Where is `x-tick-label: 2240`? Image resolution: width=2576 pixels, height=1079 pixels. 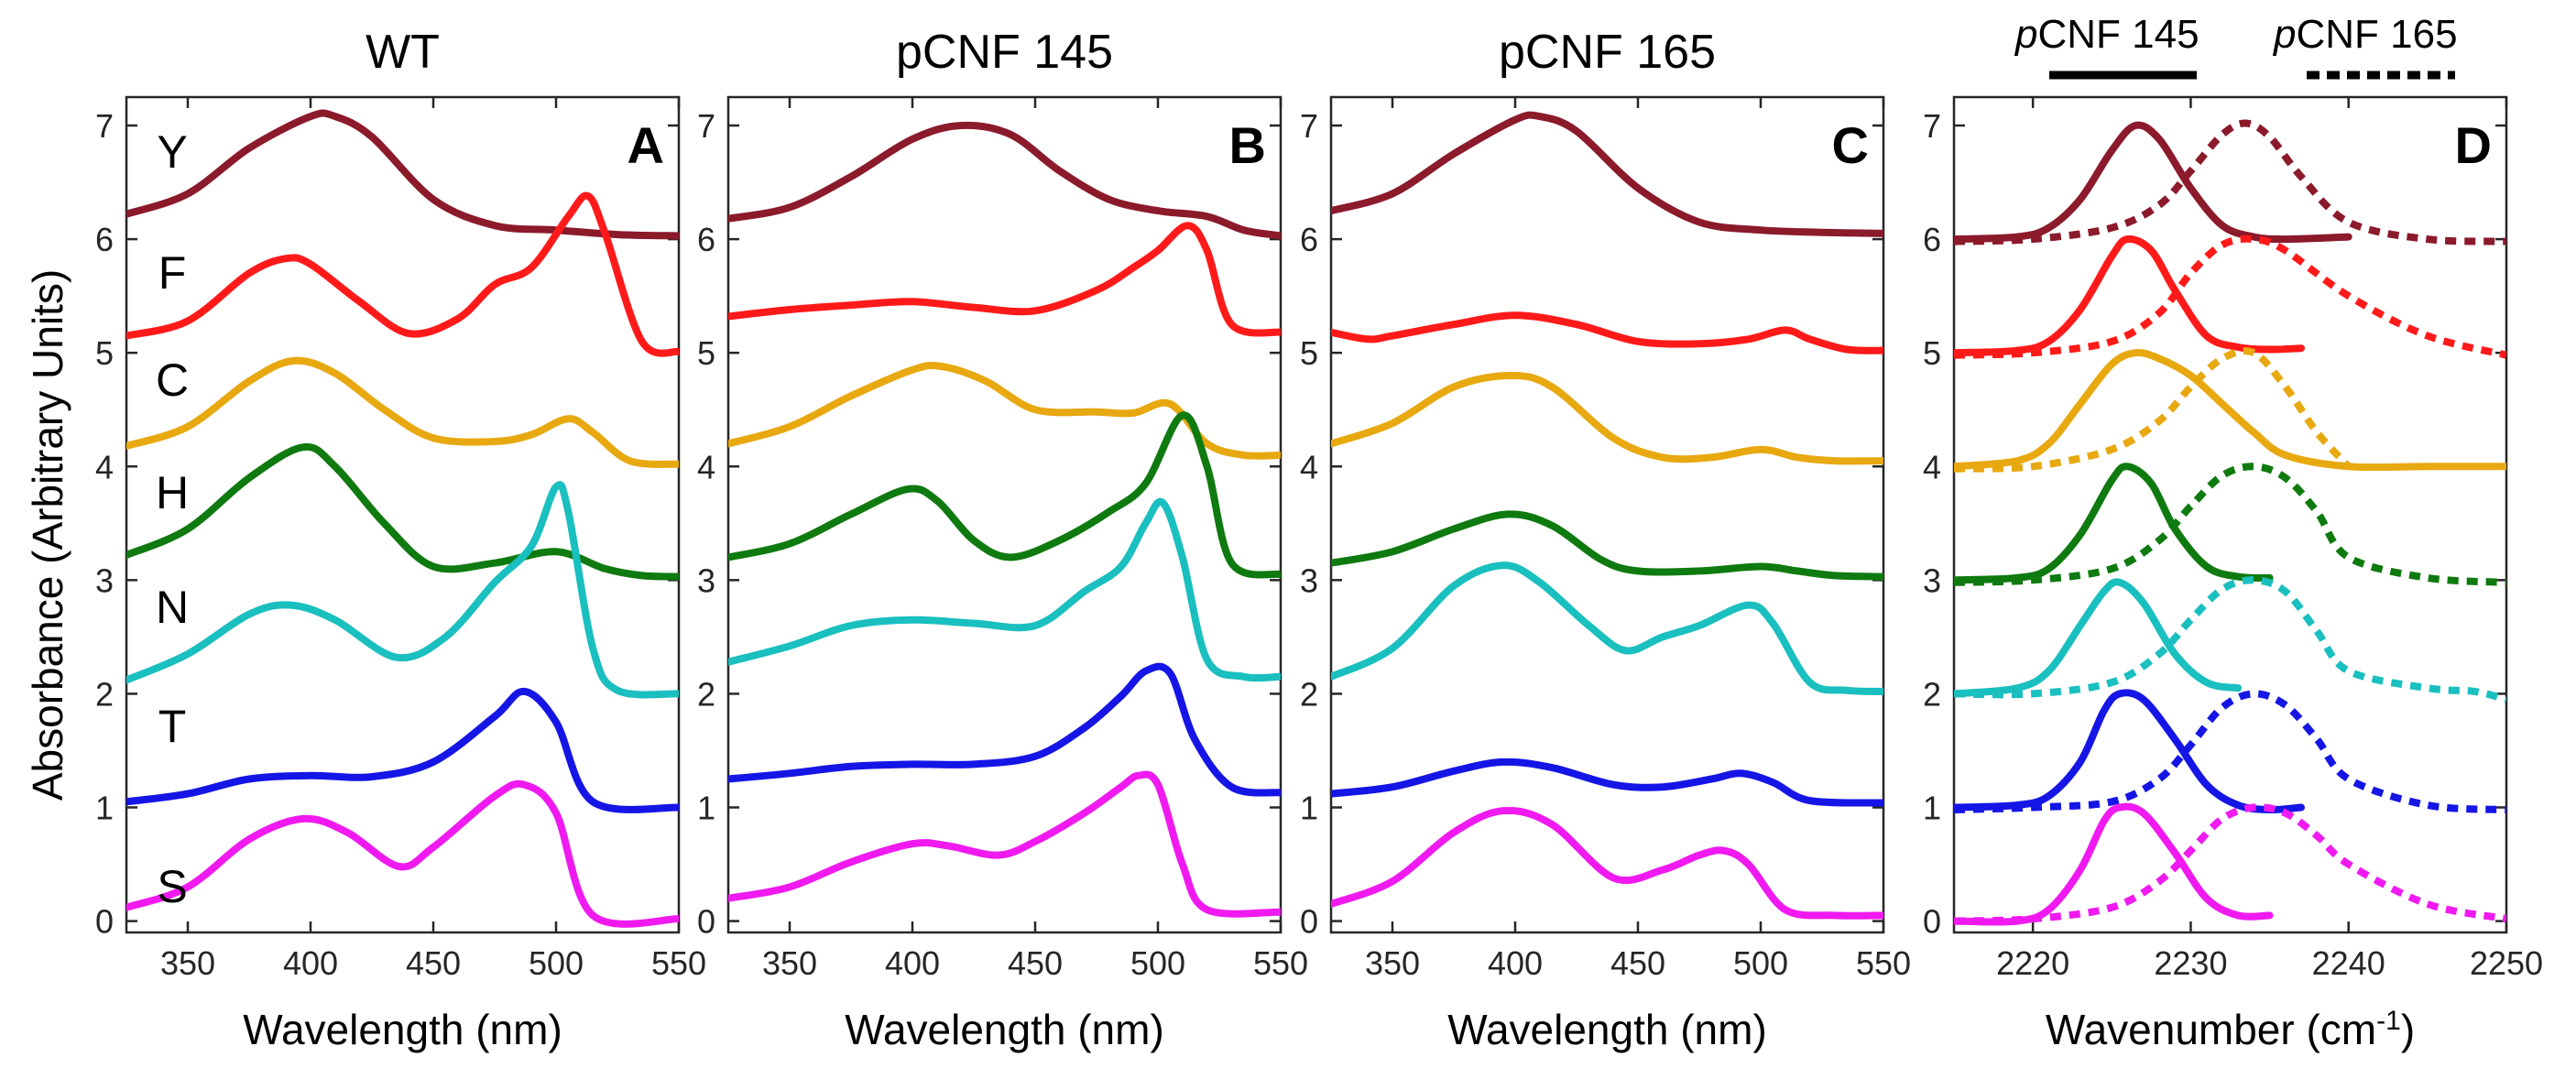 x-tick-label: 2240 is located at coordinates (2349, 963).